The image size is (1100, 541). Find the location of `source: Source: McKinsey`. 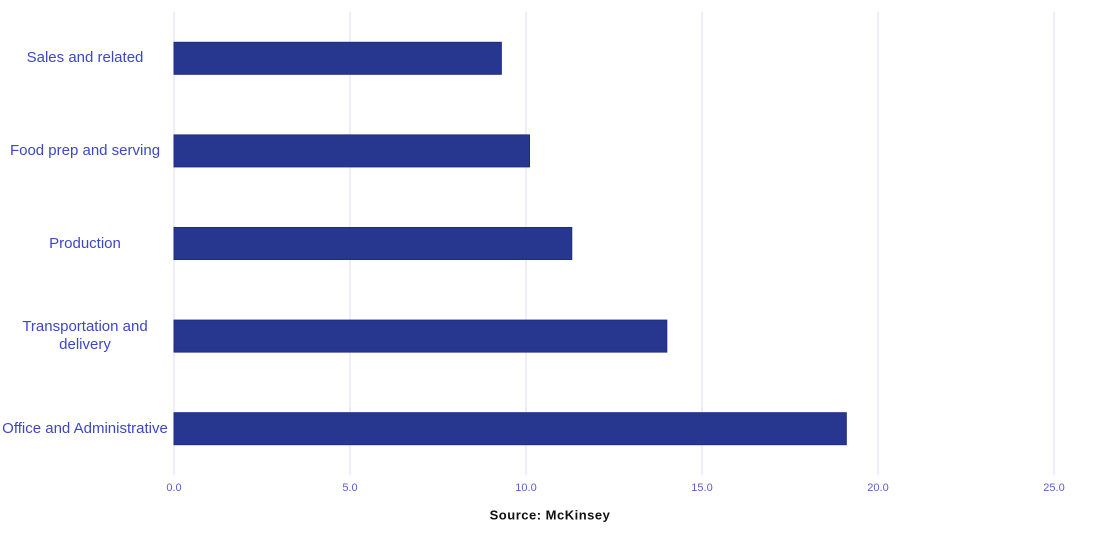

source: Source: McKinsey is located at coordinates (550, 514).